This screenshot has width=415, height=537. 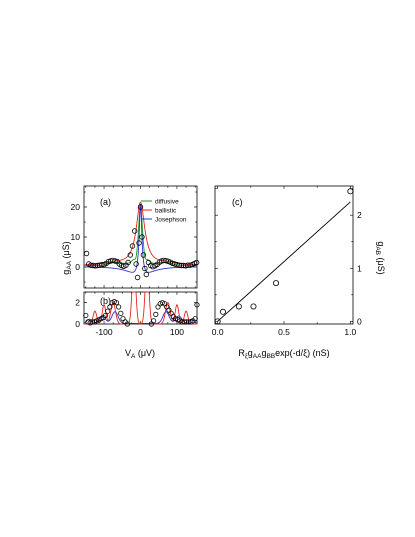 I want to click on curve-ballistic, so click(x=140, y=233).